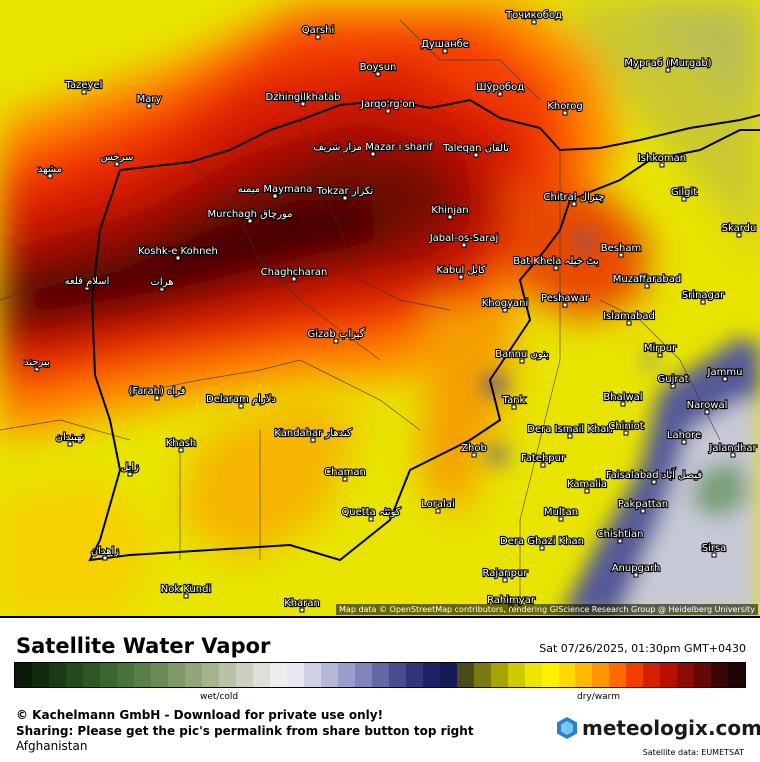 This screenshot has width=760, height=762. Describe the element at coordinates (449, 210) in the screenshot. I see `city-label: Khinjan` at that location.